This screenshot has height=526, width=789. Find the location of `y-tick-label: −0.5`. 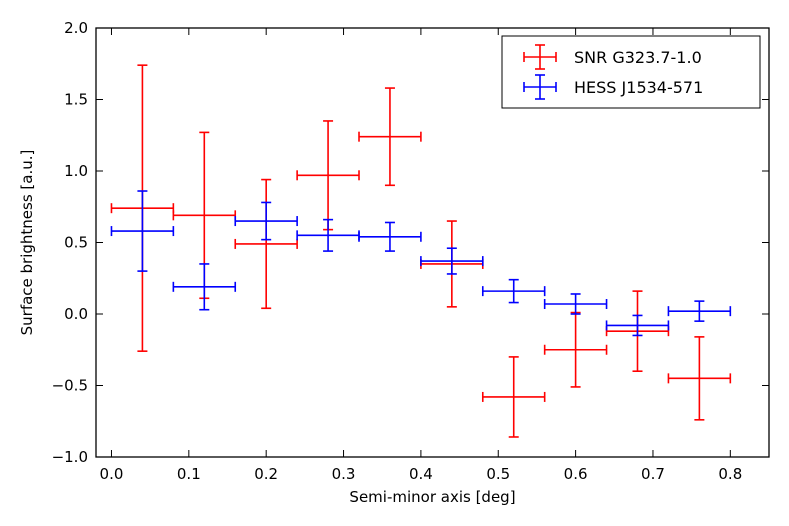

y-tick-label: −0.5 is located at coordinates (70, 386).